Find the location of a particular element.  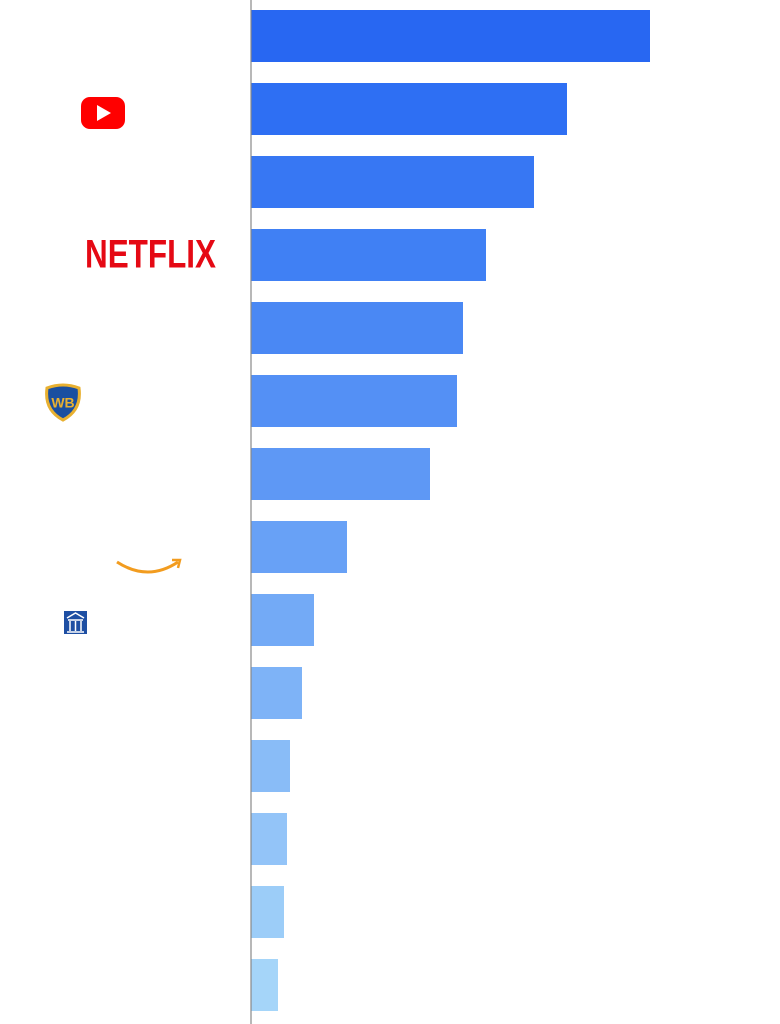

amazon-smile is located at coordinates (147, 567).